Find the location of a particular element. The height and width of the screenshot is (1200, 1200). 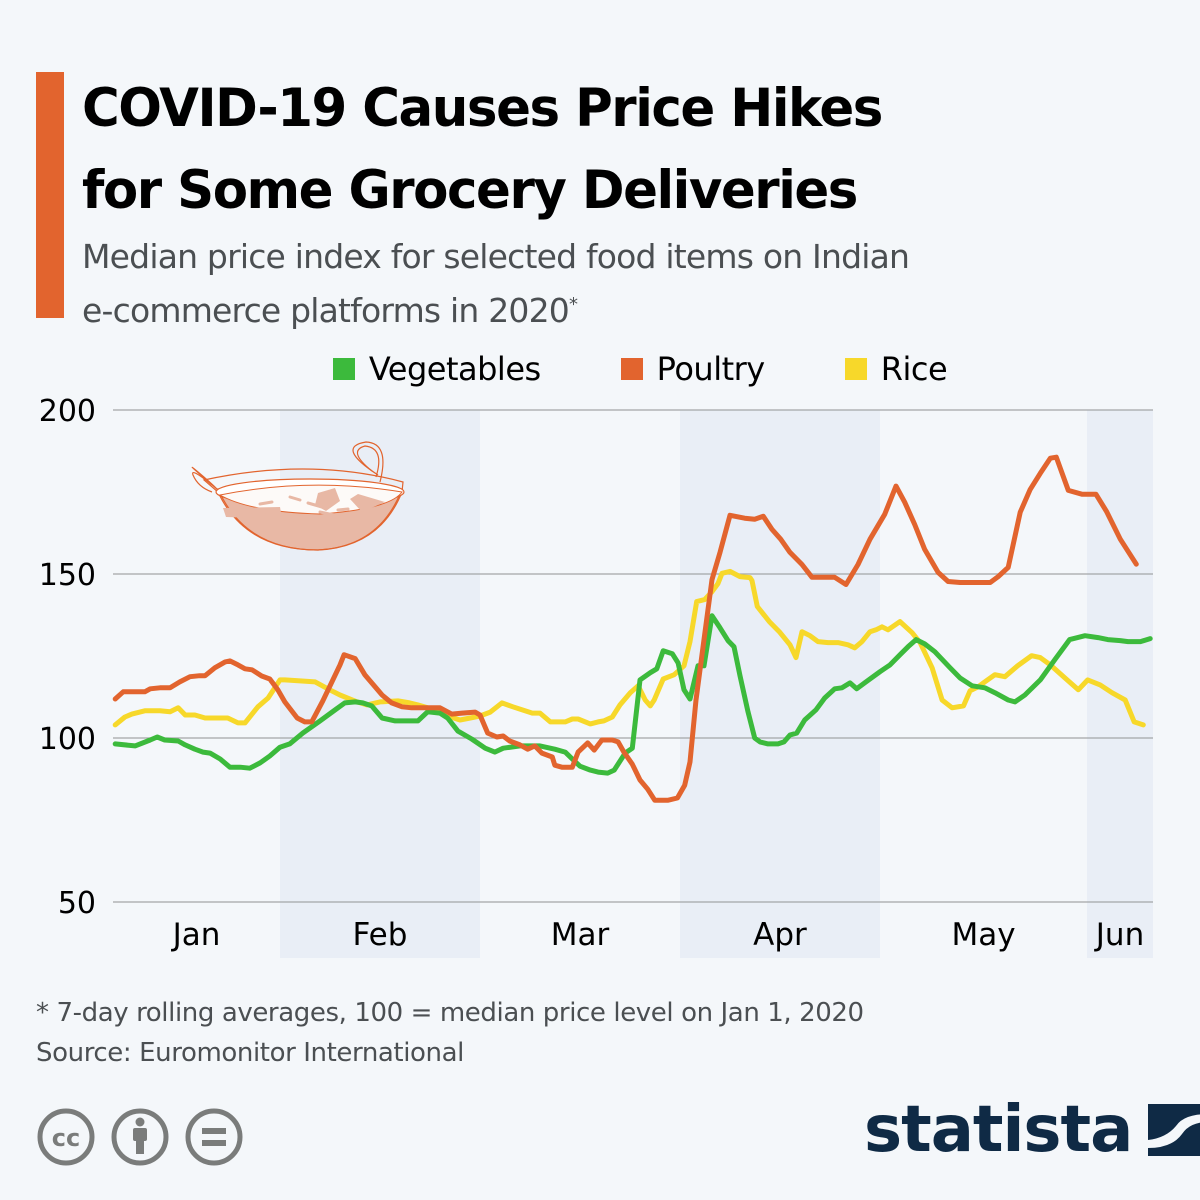

legend-item-rice: Rice is located at coordinates (896, 369).